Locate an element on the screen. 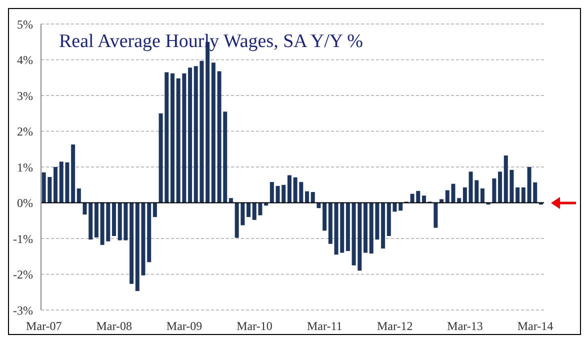 This screenshot has height=341, width=587. y-tick-label: -2% is located at coordinates (23, 275).